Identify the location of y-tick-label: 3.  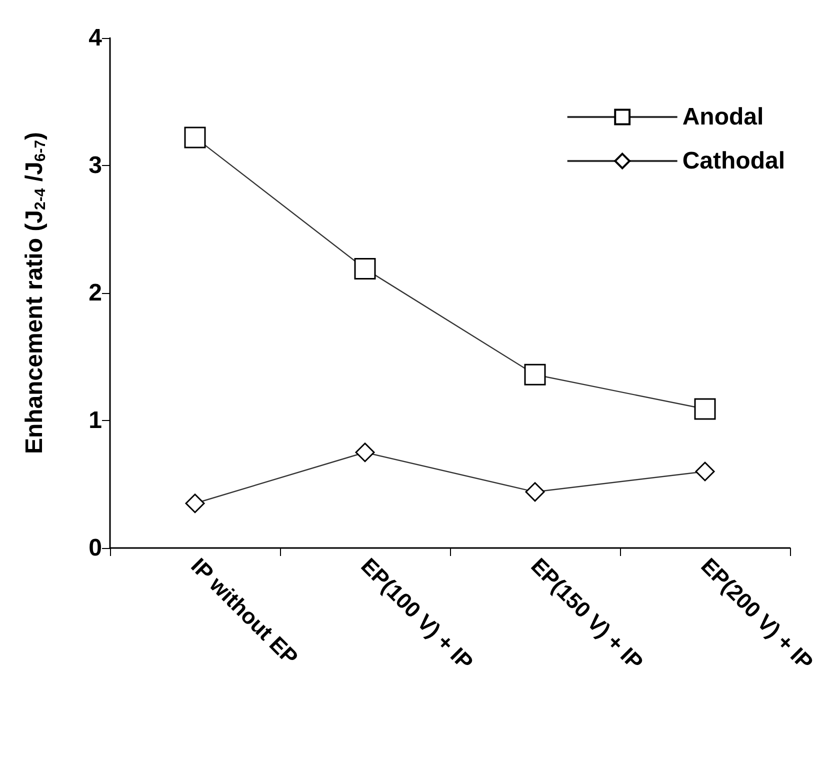
(95, 165).